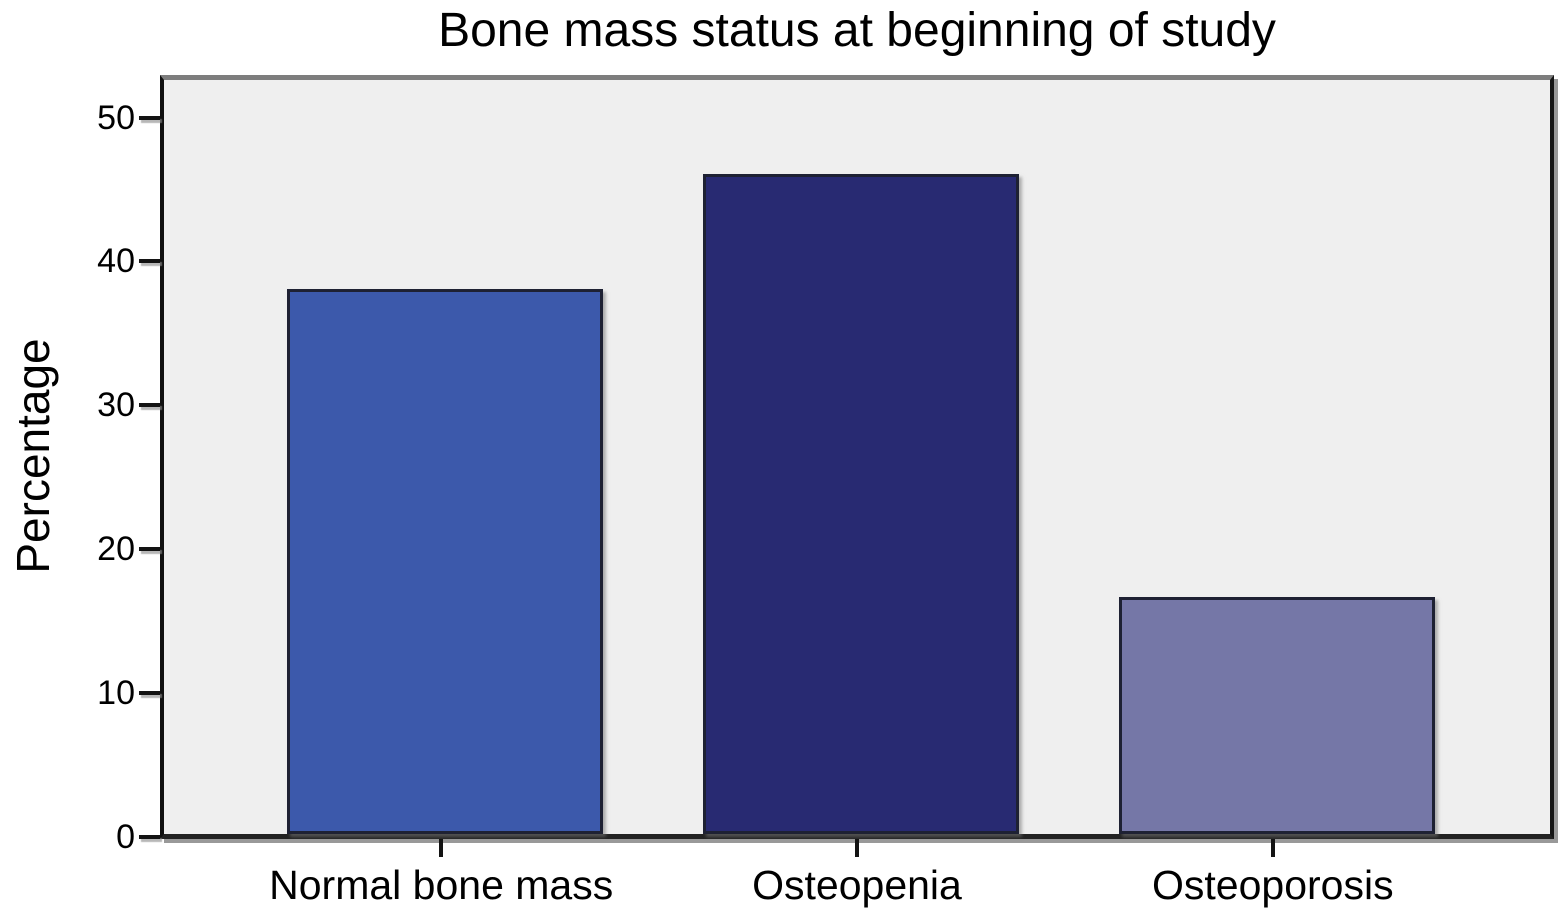 The image size is (1563, 910). Describe the element at coordinates (125, 837) in the screenshot. I see `y-tick-label: 0` at that location.